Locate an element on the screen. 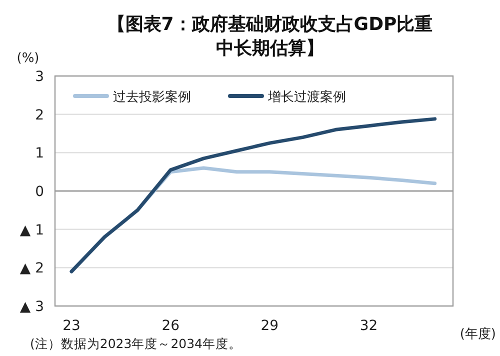 The height and width of the screenshot is (356, 500). text: (注）数据为2023年度～2034年度。 is located at coordinates (136, 343).